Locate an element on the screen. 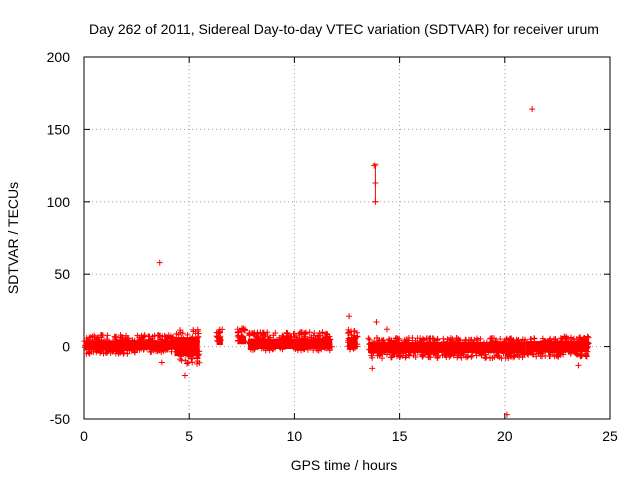 This screenshot has width=640, height=480. band-core is located at coordinates (352, 343).